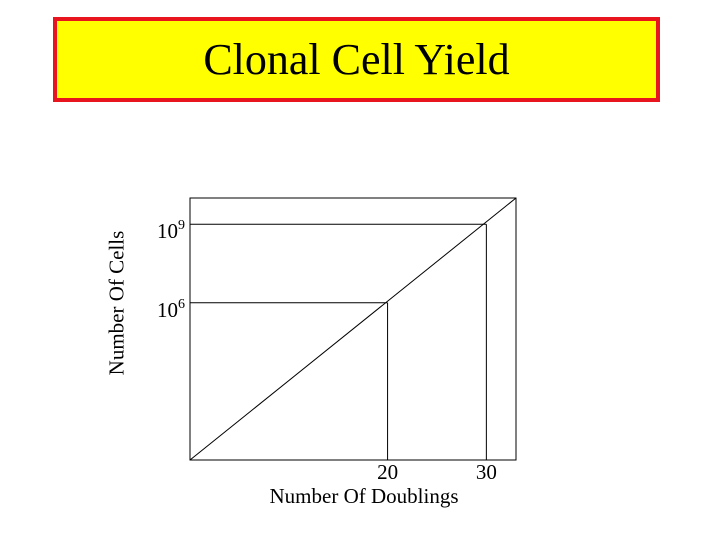  What do you see at coordinates (387, 472) in the screenshot?
I see `x-tick-label: 20` at bounding box center [387, 472].